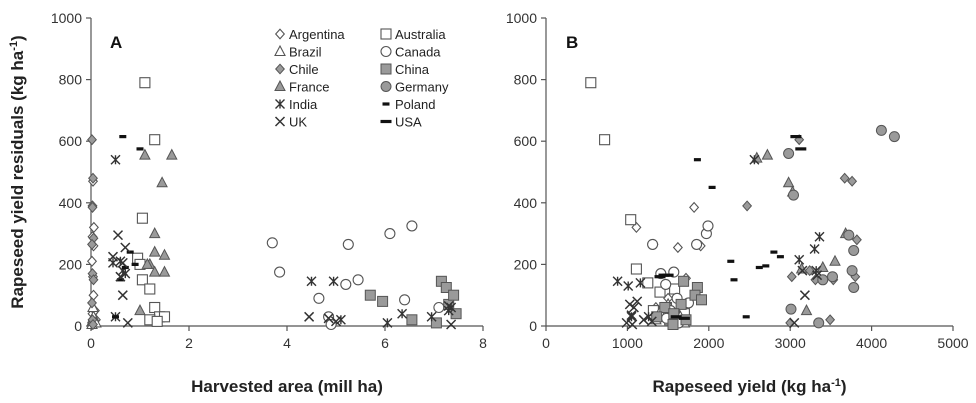  I want to click on x-tick-label: 2000, so click(708, 343).